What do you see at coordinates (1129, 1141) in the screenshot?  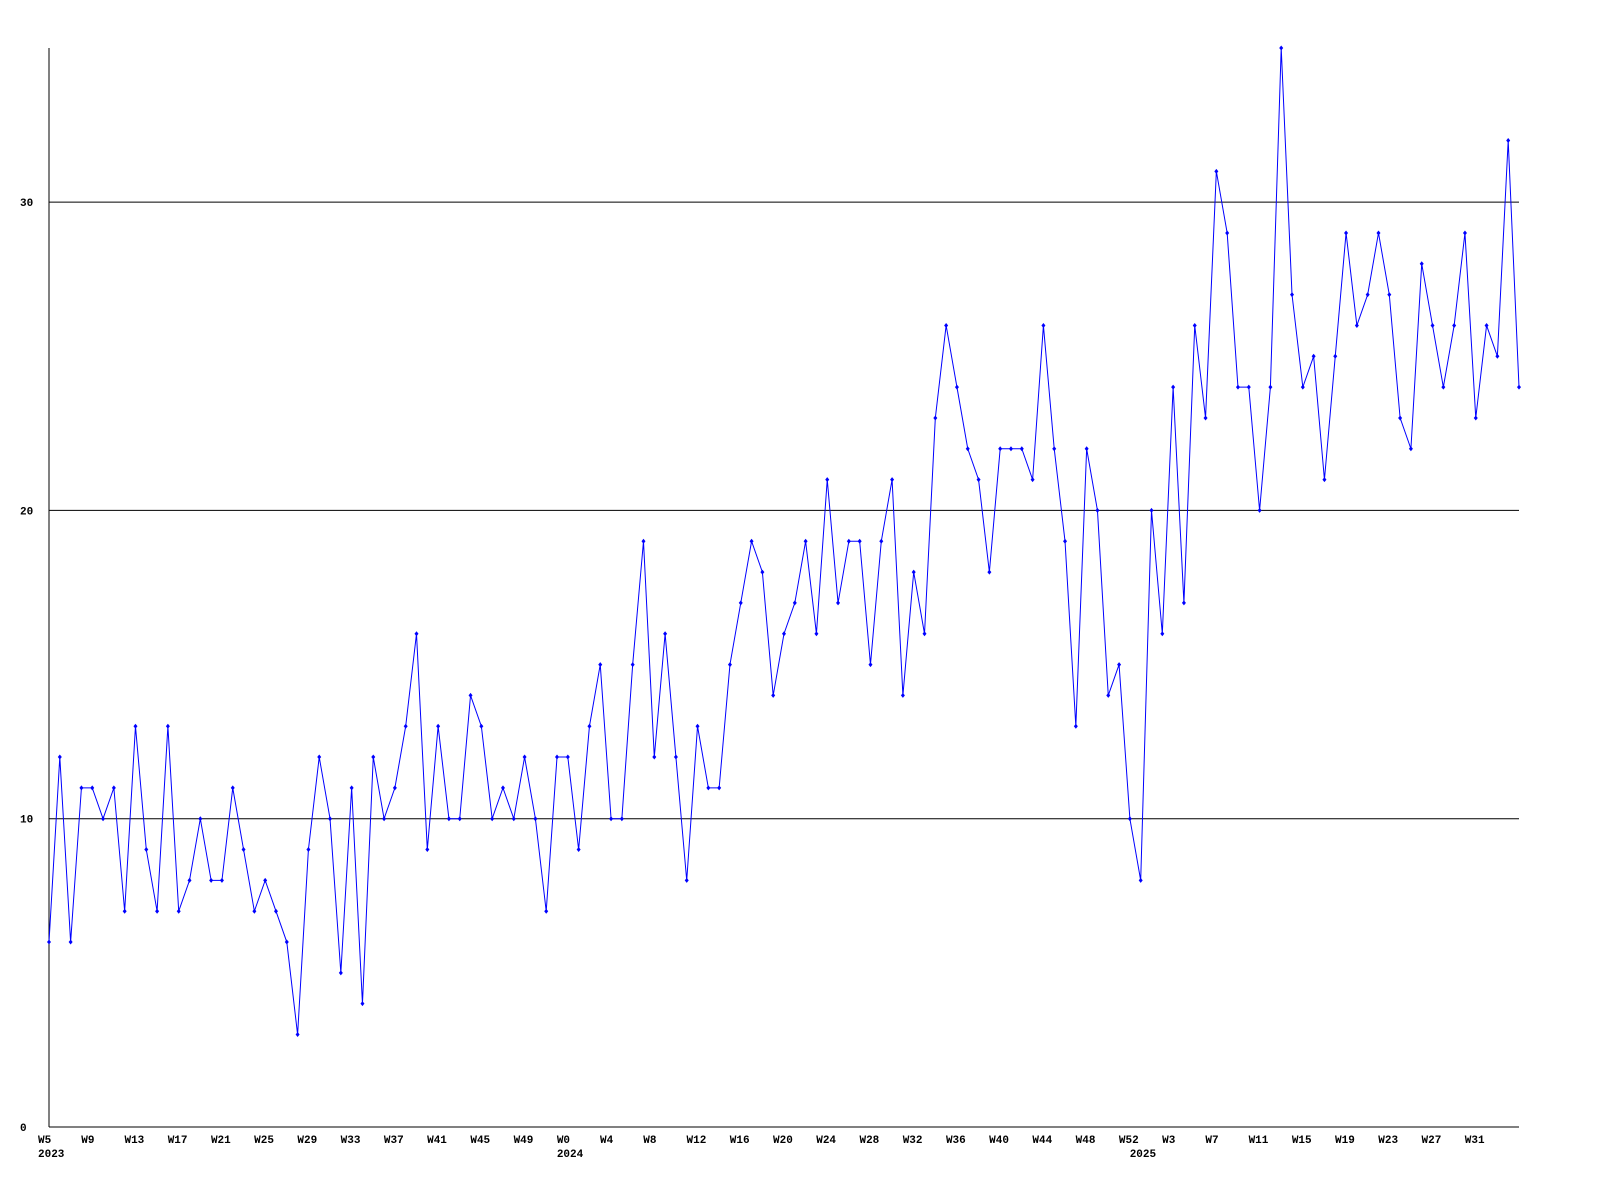 I see `x-tick-label: W52` at bounding box center [1129, 1141].